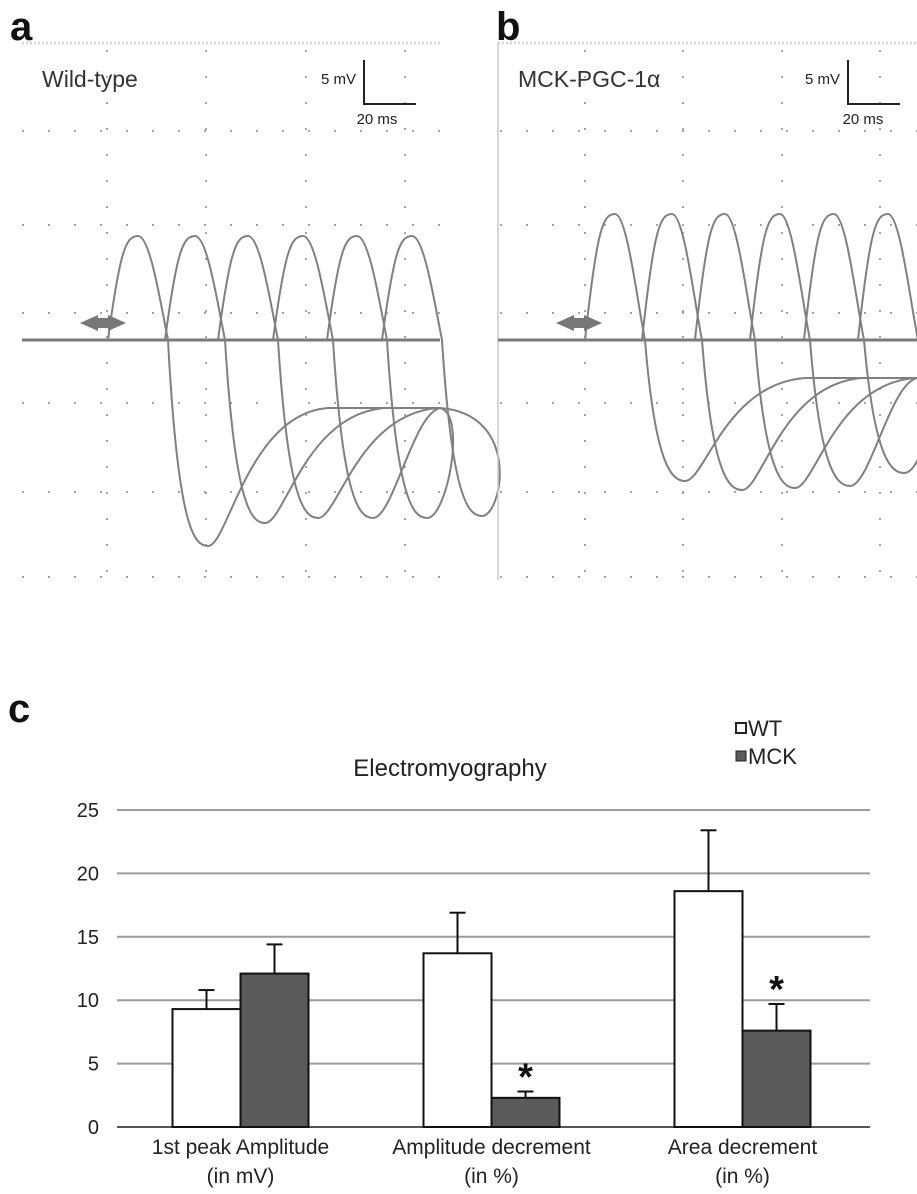 Image resolution: width=917 pixels, height=1194 pixels. Describe the element at coordinates (93, 1128) in the screenshot. I see `y-tick-label: 0` at that location.